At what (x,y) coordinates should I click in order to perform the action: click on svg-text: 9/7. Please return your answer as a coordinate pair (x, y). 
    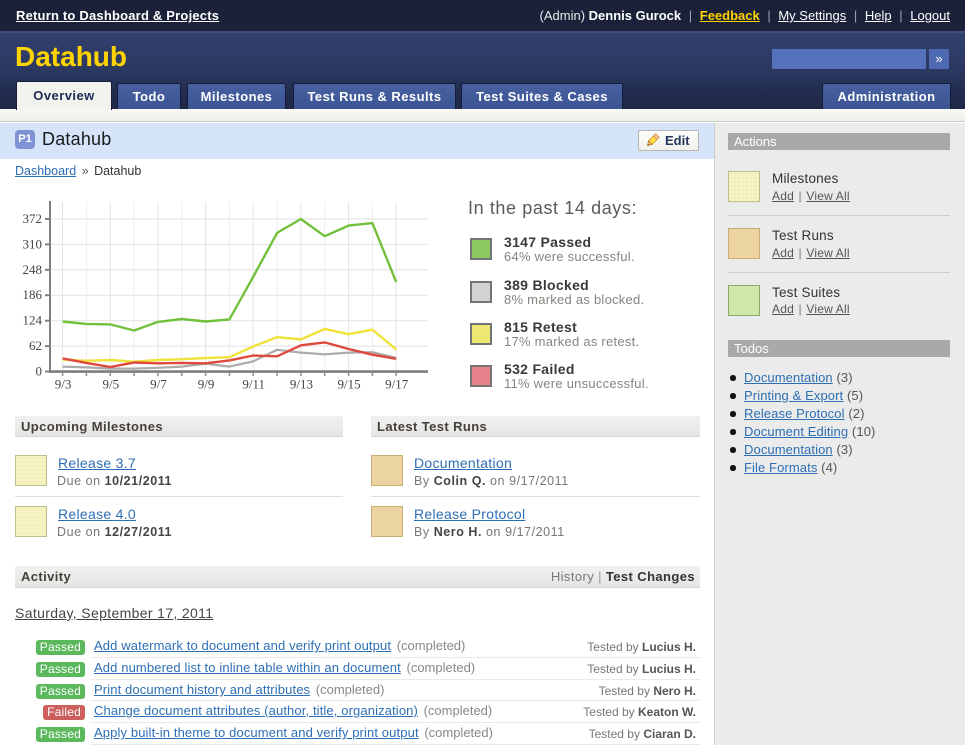
    Looking at the image, I should click on (158, 384).